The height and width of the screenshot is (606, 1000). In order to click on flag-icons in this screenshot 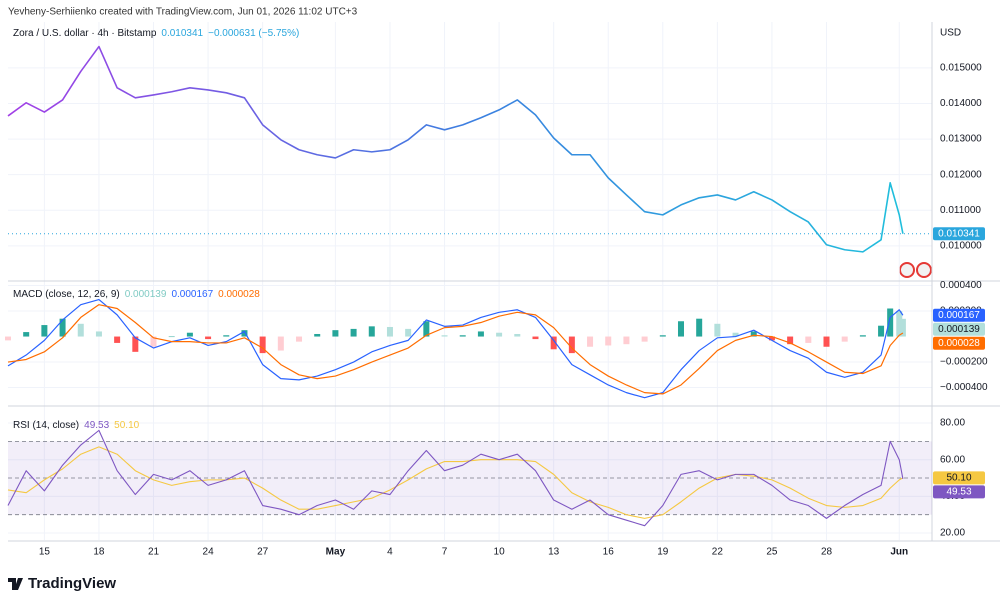, I will do `click(915, 270)`.